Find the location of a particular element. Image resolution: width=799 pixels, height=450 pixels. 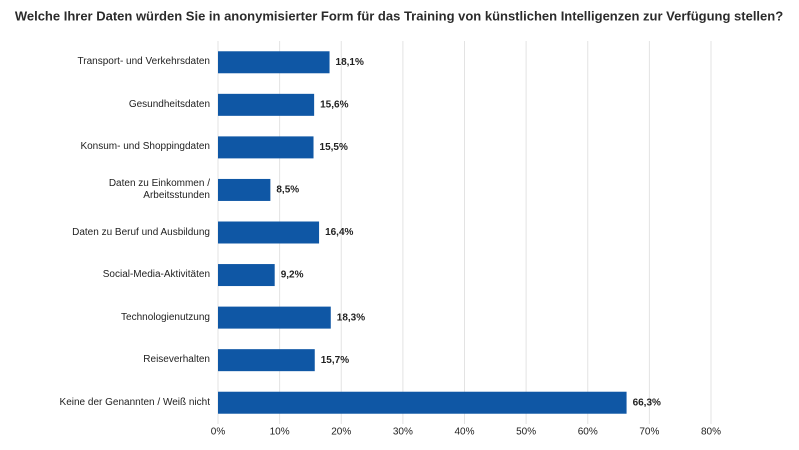

x-tick-label: 80% is located at coordinates (711, 432).